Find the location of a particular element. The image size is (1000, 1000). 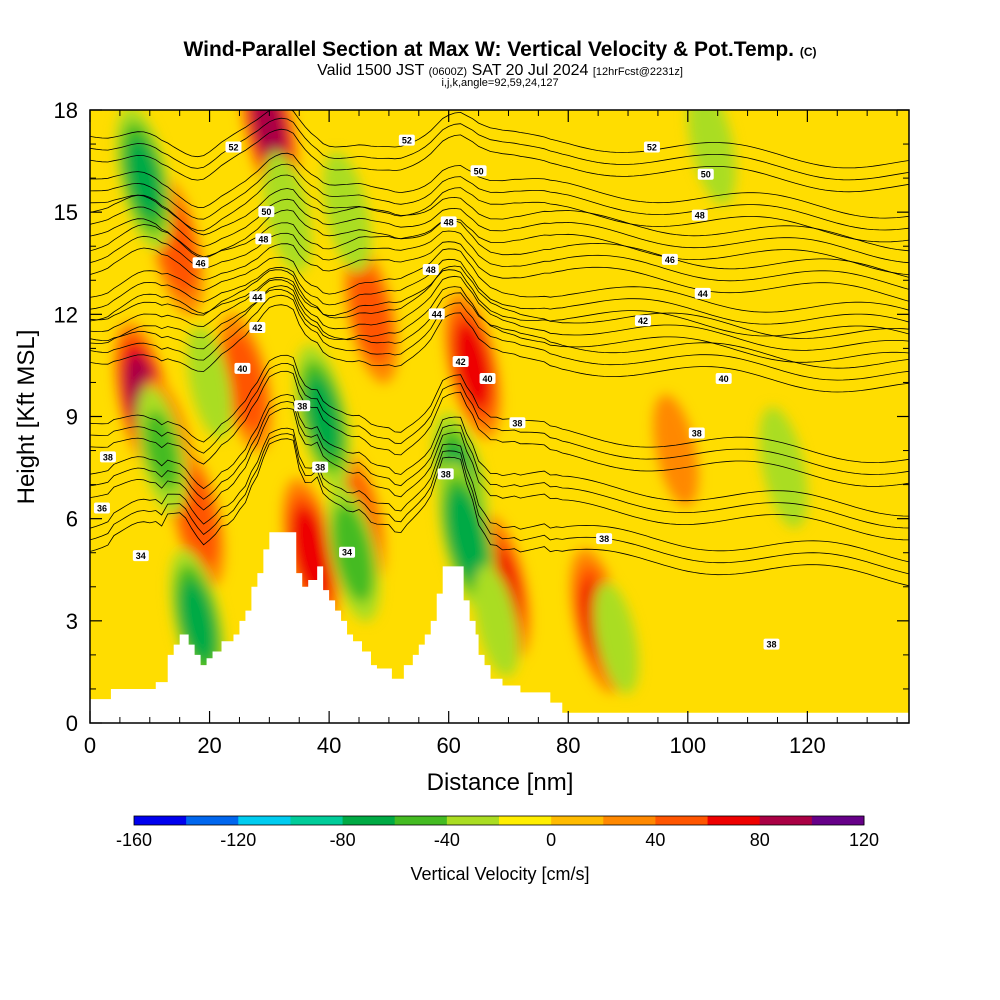

contour-label-text-2: 52 is located at coordinates (652, 147).